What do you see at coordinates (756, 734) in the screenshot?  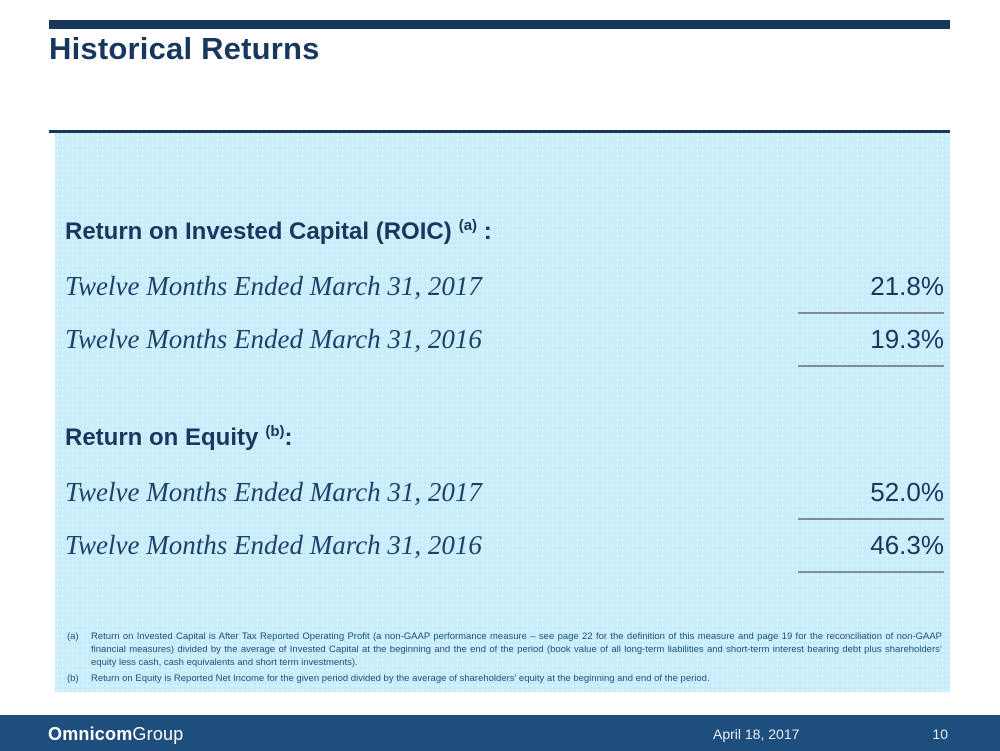 I see `slide-date: April 18, 2017` at bounding box center [756, 734].